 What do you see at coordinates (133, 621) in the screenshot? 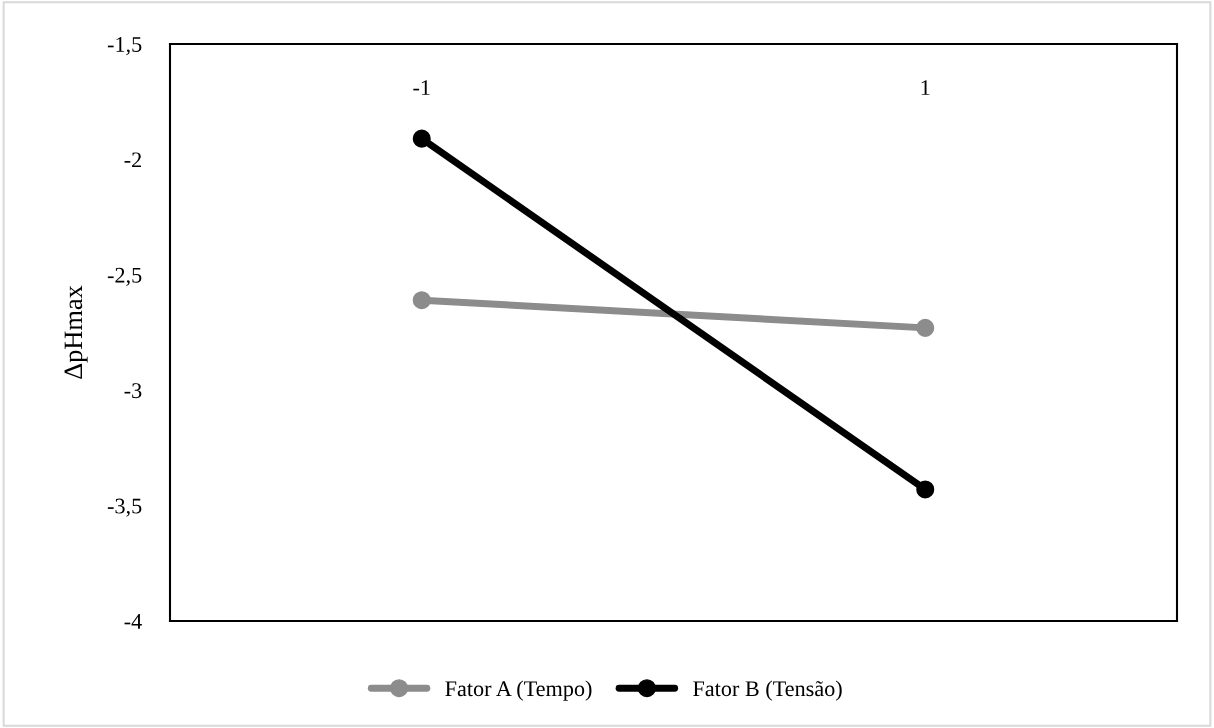
I see `y-tick-label: -4` at bounding box center [133, 621].